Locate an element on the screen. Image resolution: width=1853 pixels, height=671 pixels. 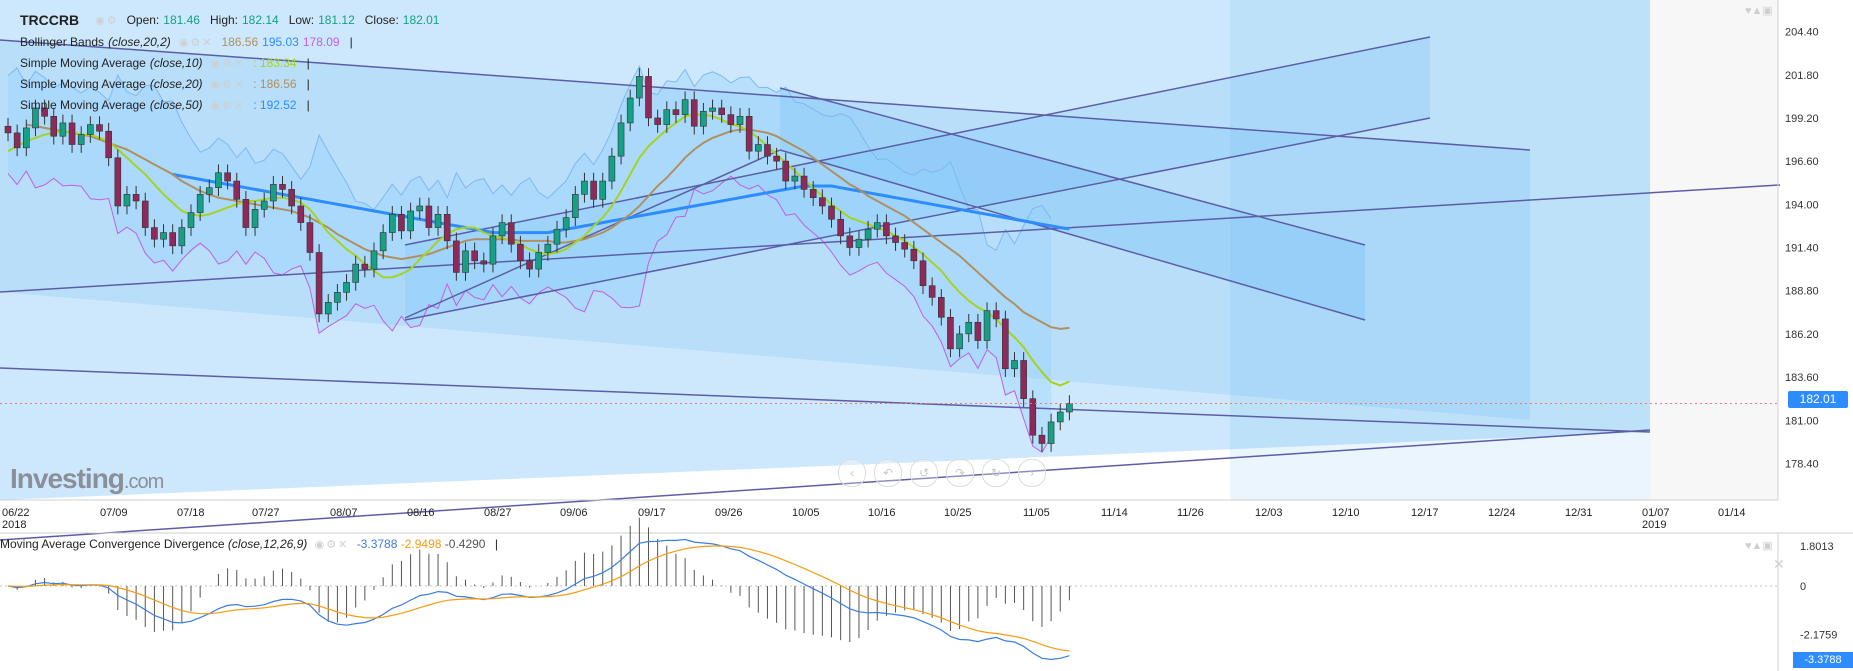
sma20-controls-icon: ◉⚙✕ is located at coordinates (228, 84).